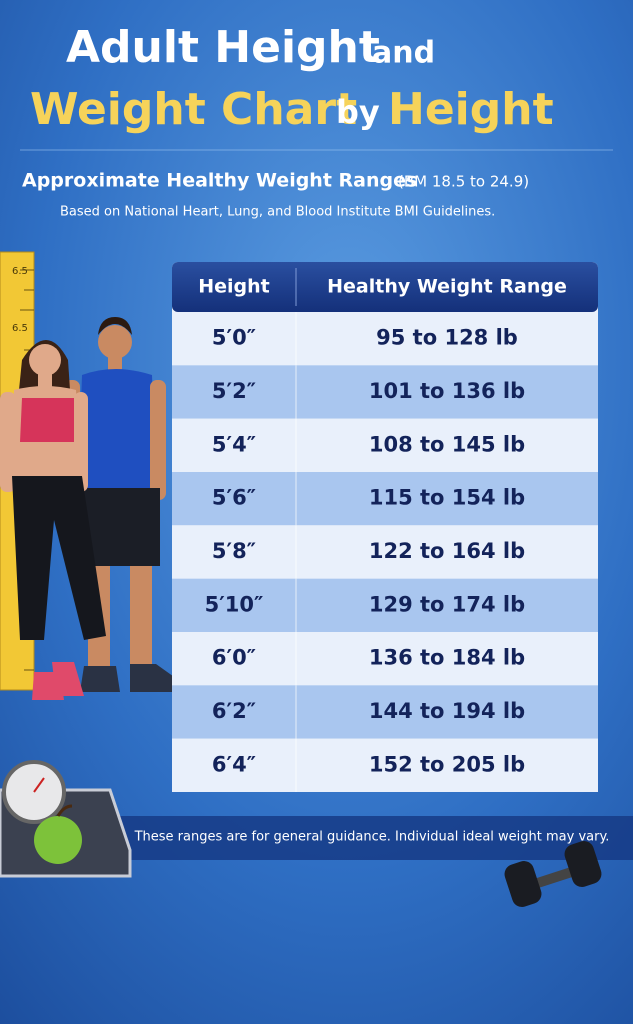  Describe the element at coordinates (234, 287) in the screenshot. I see `column-header: Height` at that location.